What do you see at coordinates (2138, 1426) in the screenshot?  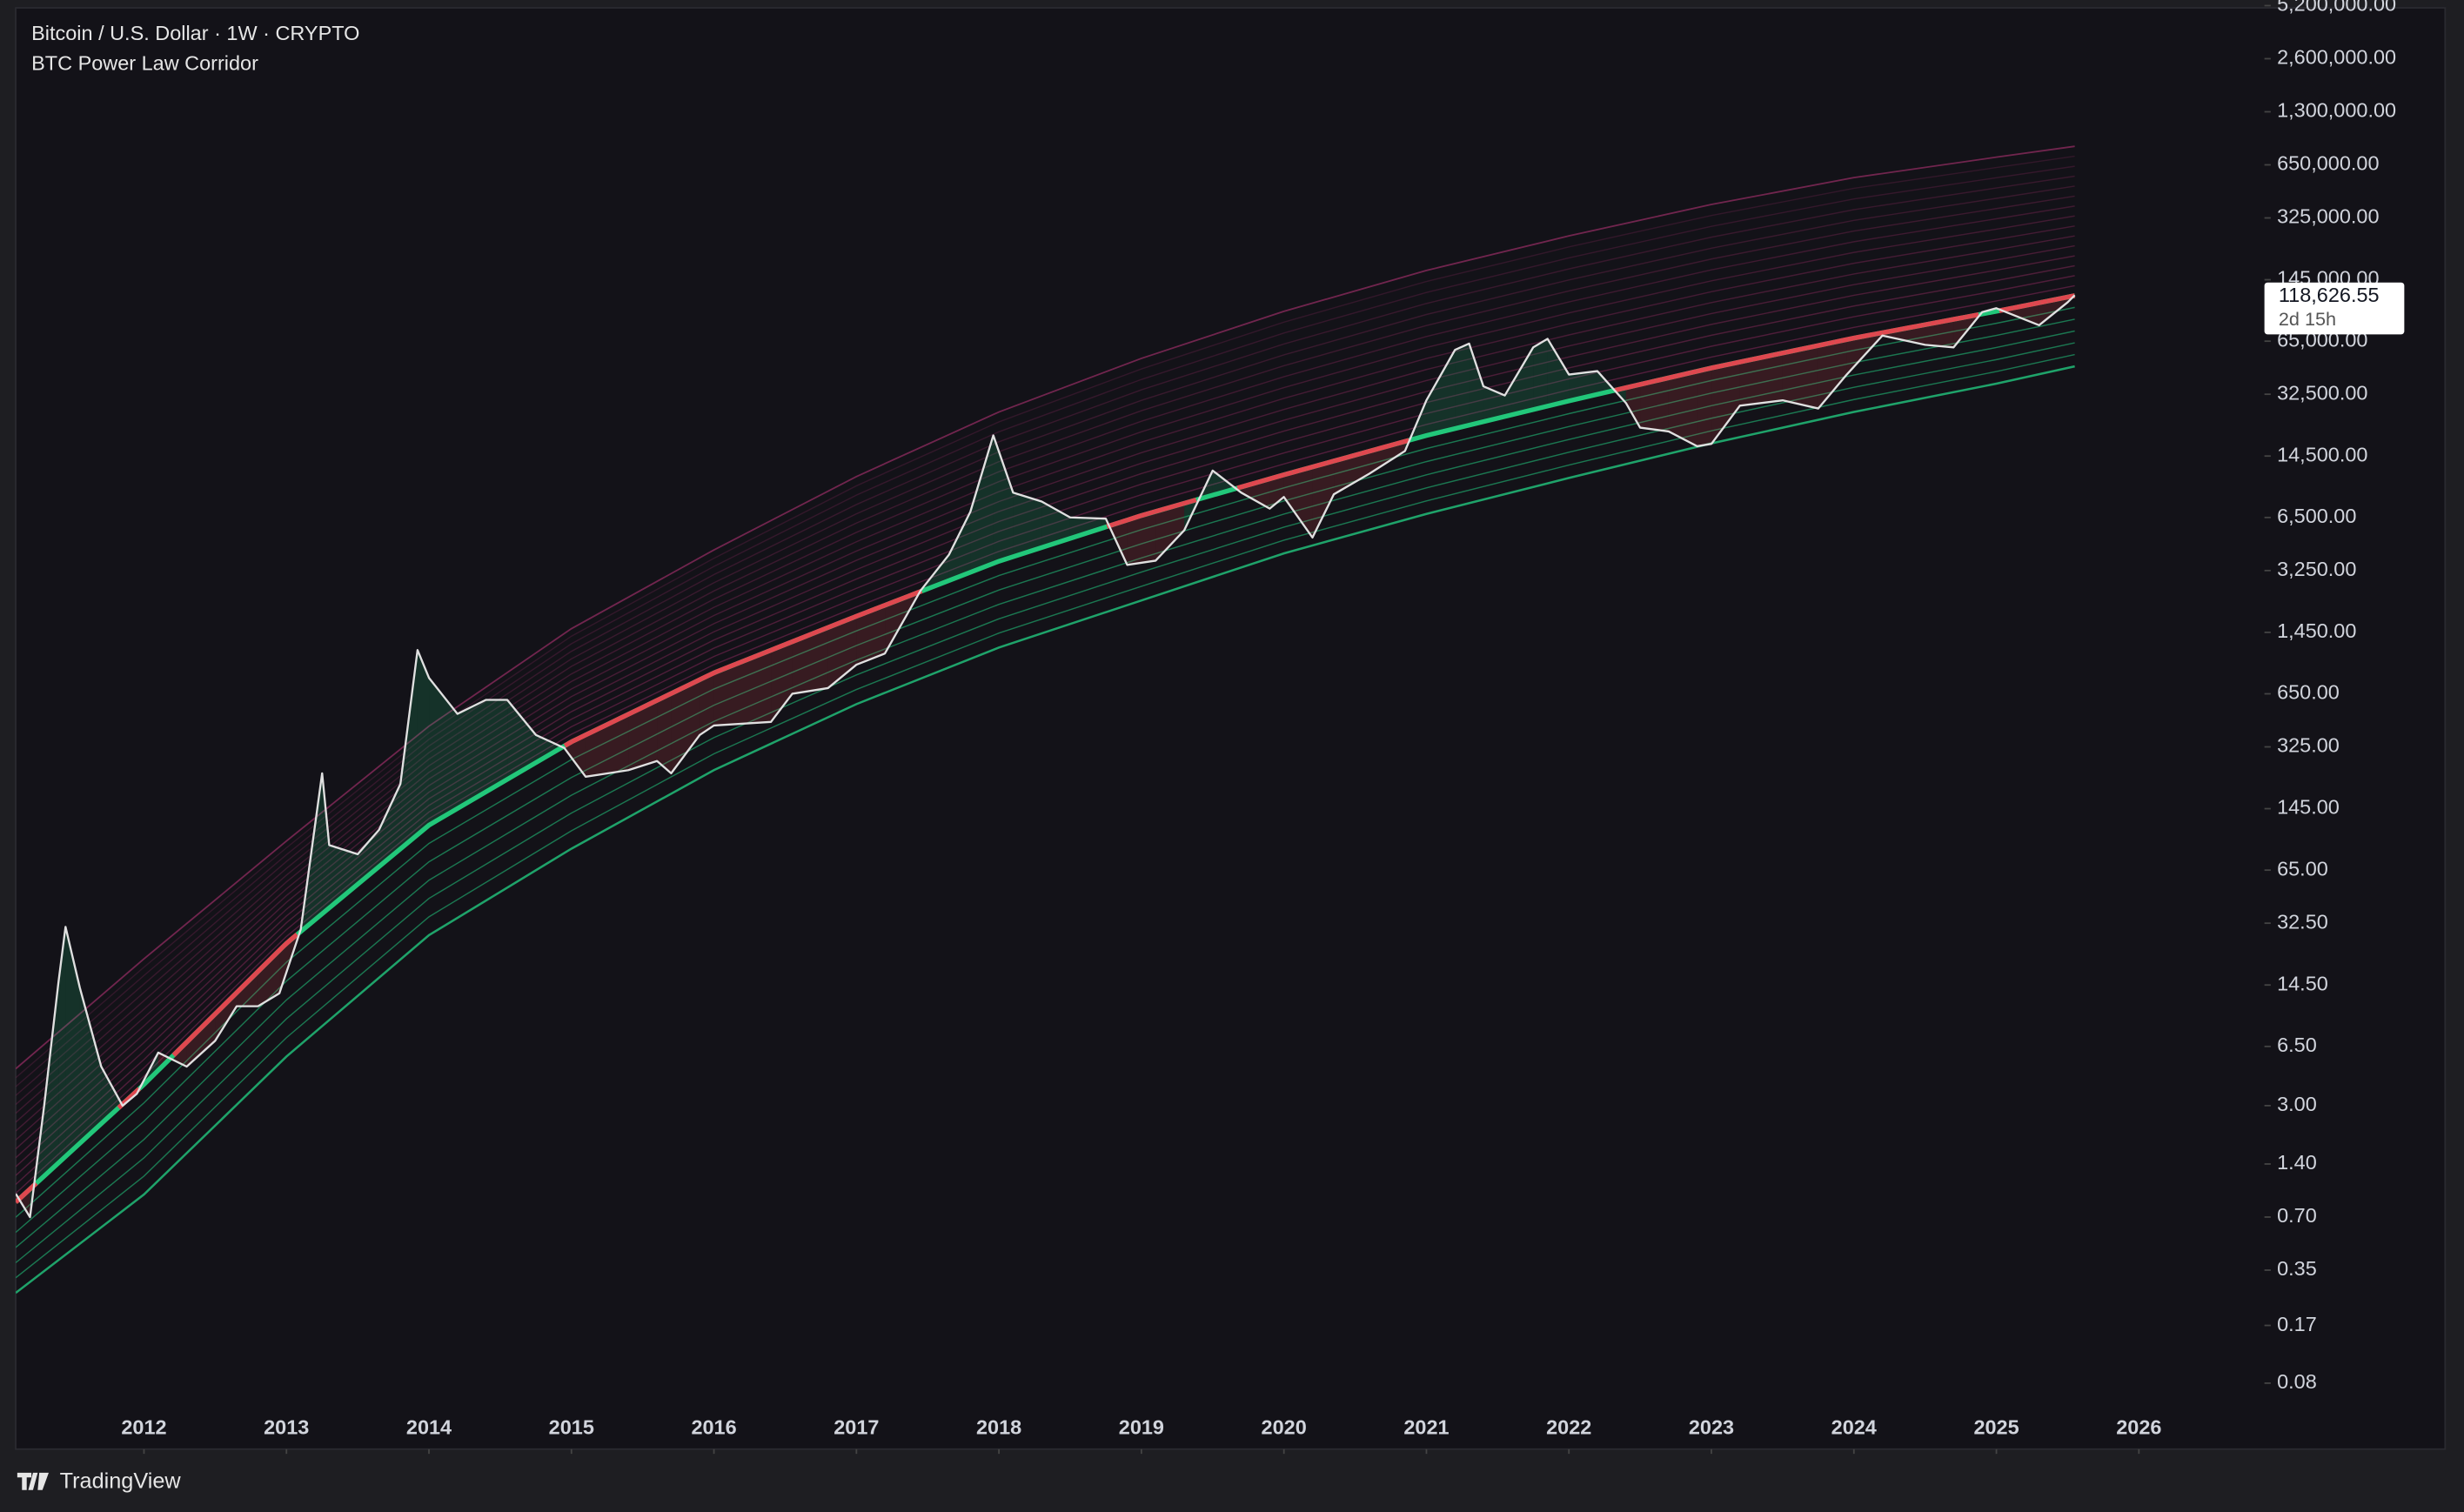 I see `x-tick-label: 2026` at bounding box center [2138, 1426].